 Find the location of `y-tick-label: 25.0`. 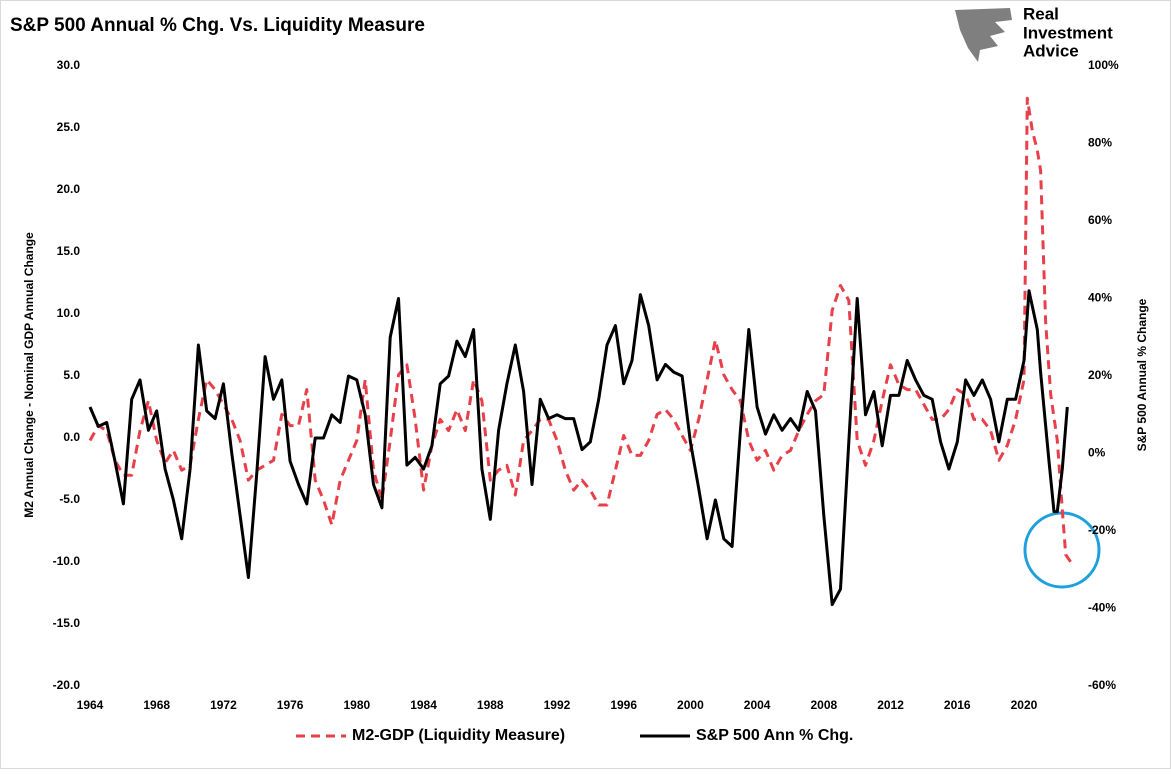

y-tick-label: 25.0 is located at coordinates (69, 127).